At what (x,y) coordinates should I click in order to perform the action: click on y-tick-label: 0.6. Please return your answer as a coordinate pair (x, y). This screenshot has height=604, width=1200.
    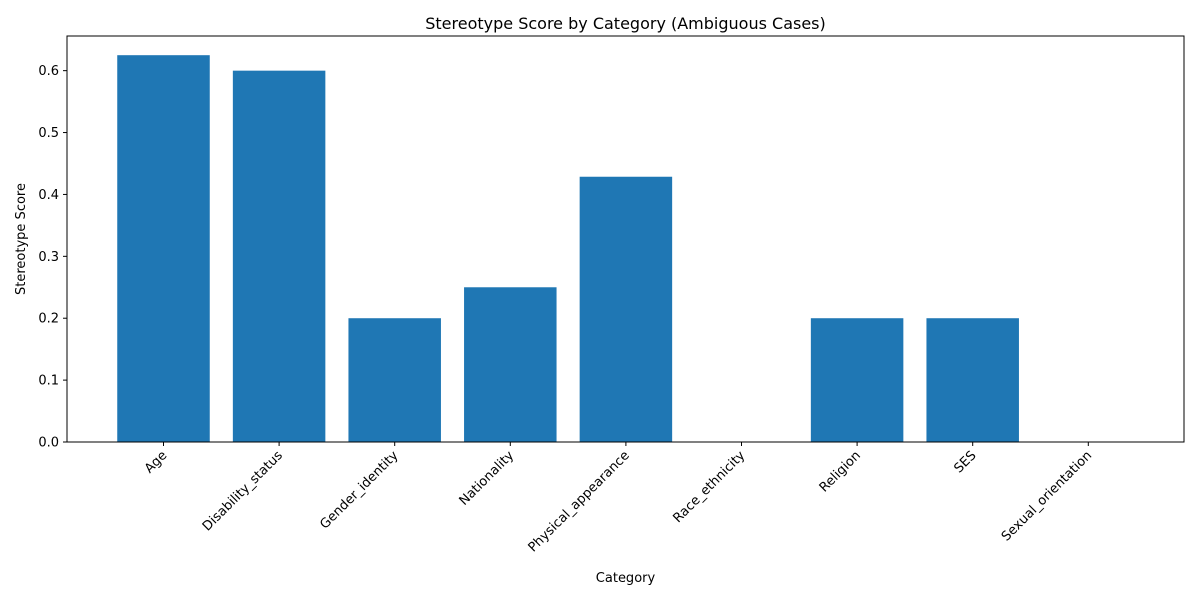
    Looking at the image, I should click on (48, 71).